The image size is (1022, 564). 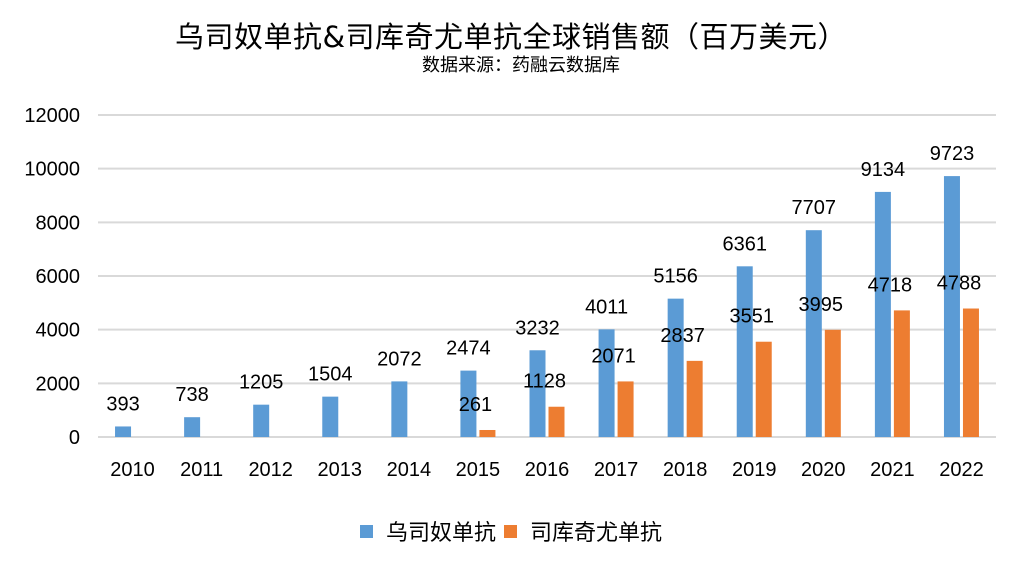 What do you see at coordinates (892, 470) in the screenshot?
I see `x-tick-label: 2021` at bounding box center [892, 470].